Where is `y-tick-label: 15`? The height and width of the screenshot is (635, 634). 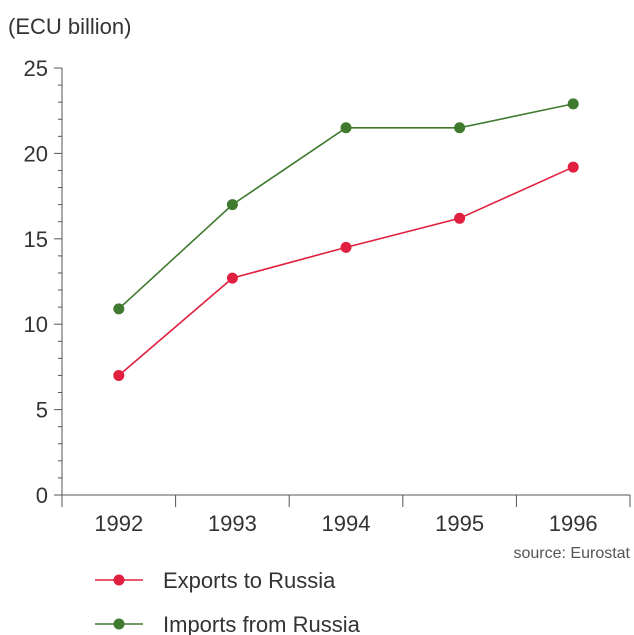 y-tick-label: 15 is located at coordinates (36, 239).